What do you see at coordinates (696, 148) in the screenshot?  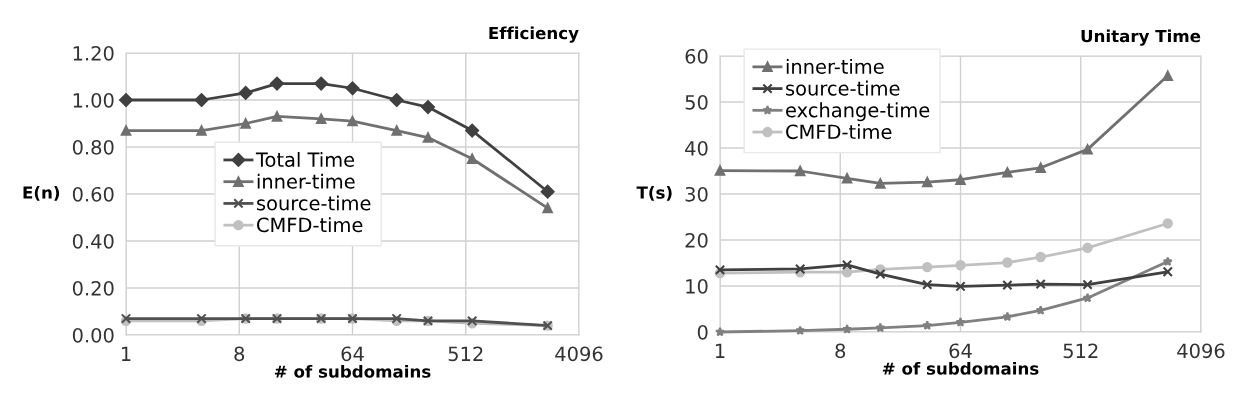 I see `y-tick-label: 40` at bounding box center [696, 148].